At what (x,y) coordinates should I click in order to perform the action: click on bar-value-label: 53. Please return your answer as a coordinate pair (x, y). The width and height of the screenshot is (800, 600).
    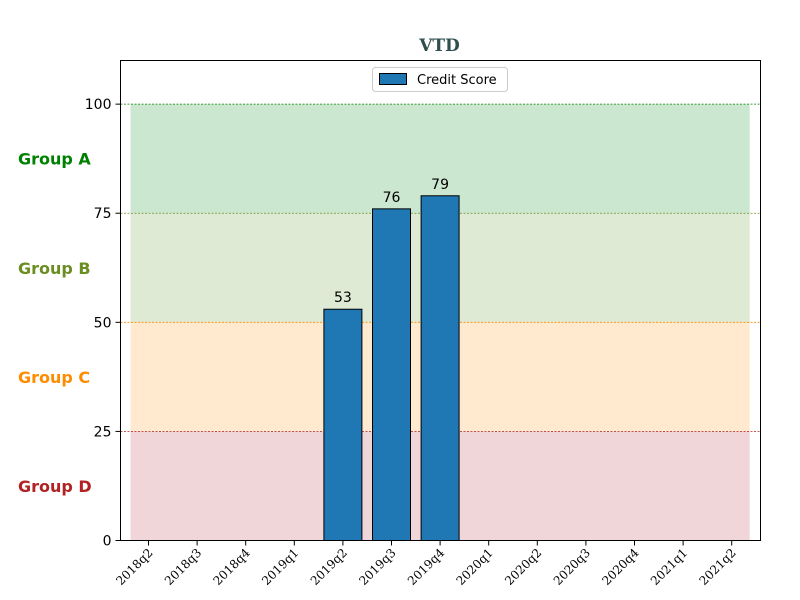
    Looking at the image, I should click on (343, 298).